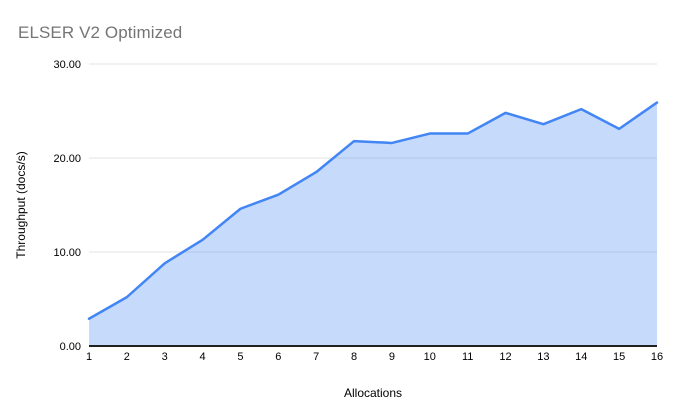 Image resolution: width=677 pixels, height=419 pixels. Describe the element at coordinates (467, 357) in the screenshot. I see `x-tick-label: 11` at that location.